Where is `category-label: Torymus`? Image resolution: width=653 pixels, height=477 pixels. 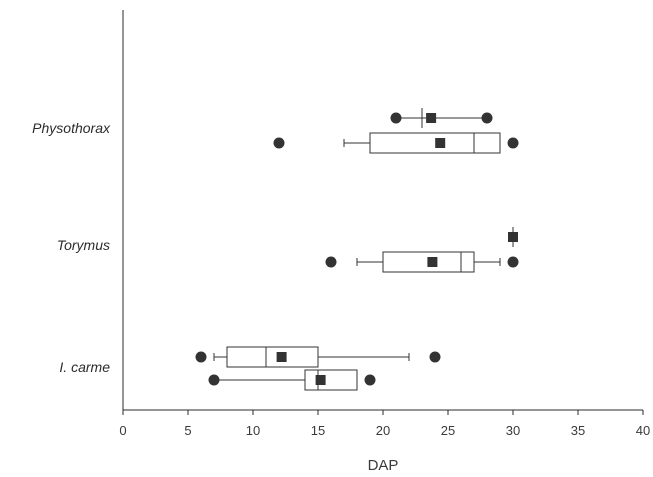 category-label: Torymus is located at coordinates (83, 245).